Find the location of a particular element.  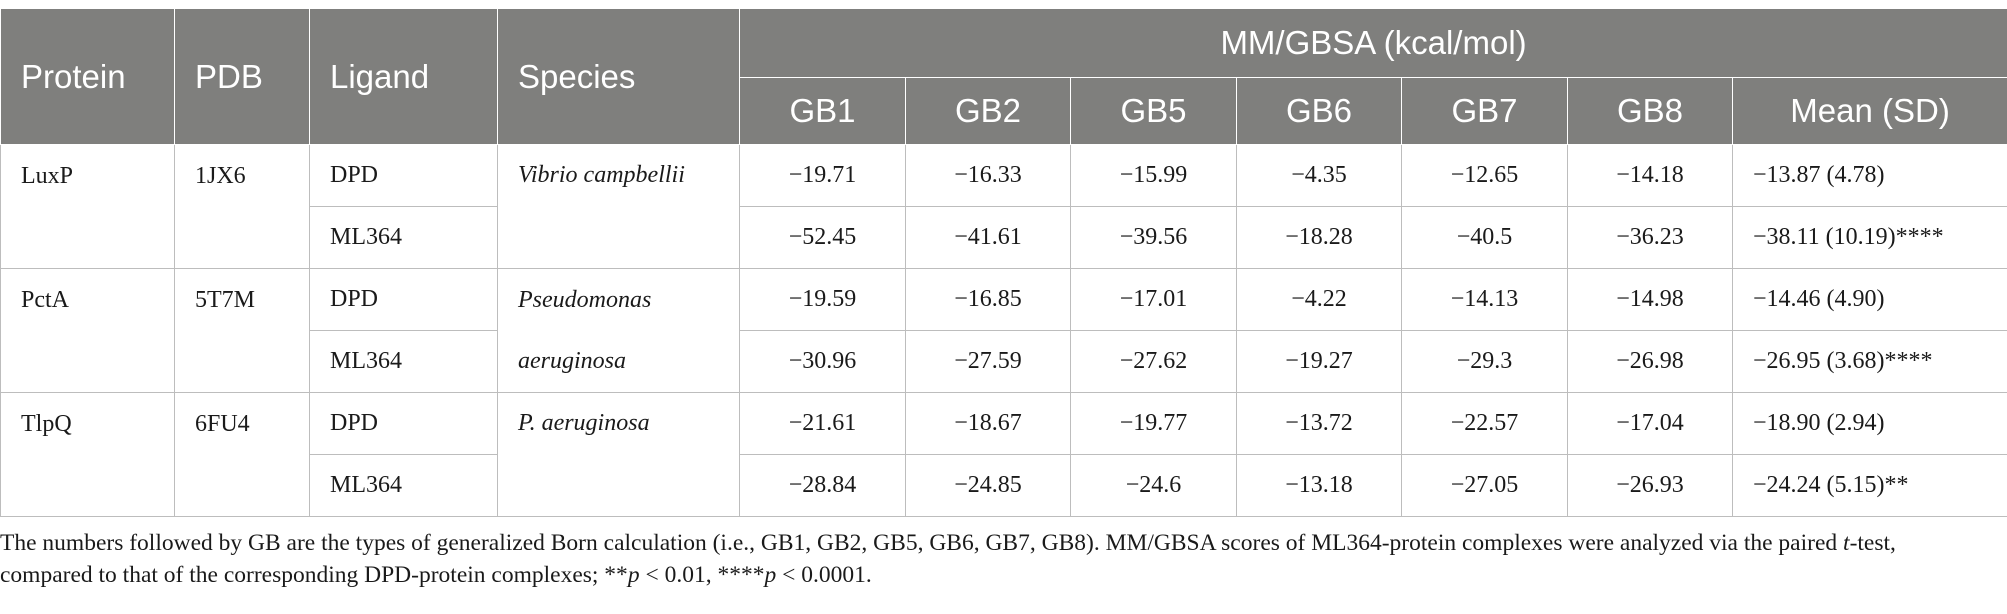

cell-gb8: −14.98 is located at coordinates (1650, 299).